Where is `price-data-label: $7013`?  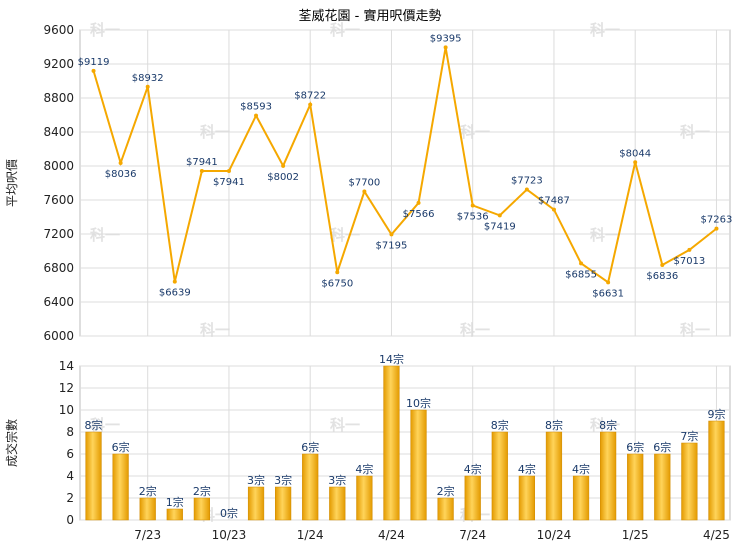
price-data-label: $7013 is located at coordinates (689, 261).